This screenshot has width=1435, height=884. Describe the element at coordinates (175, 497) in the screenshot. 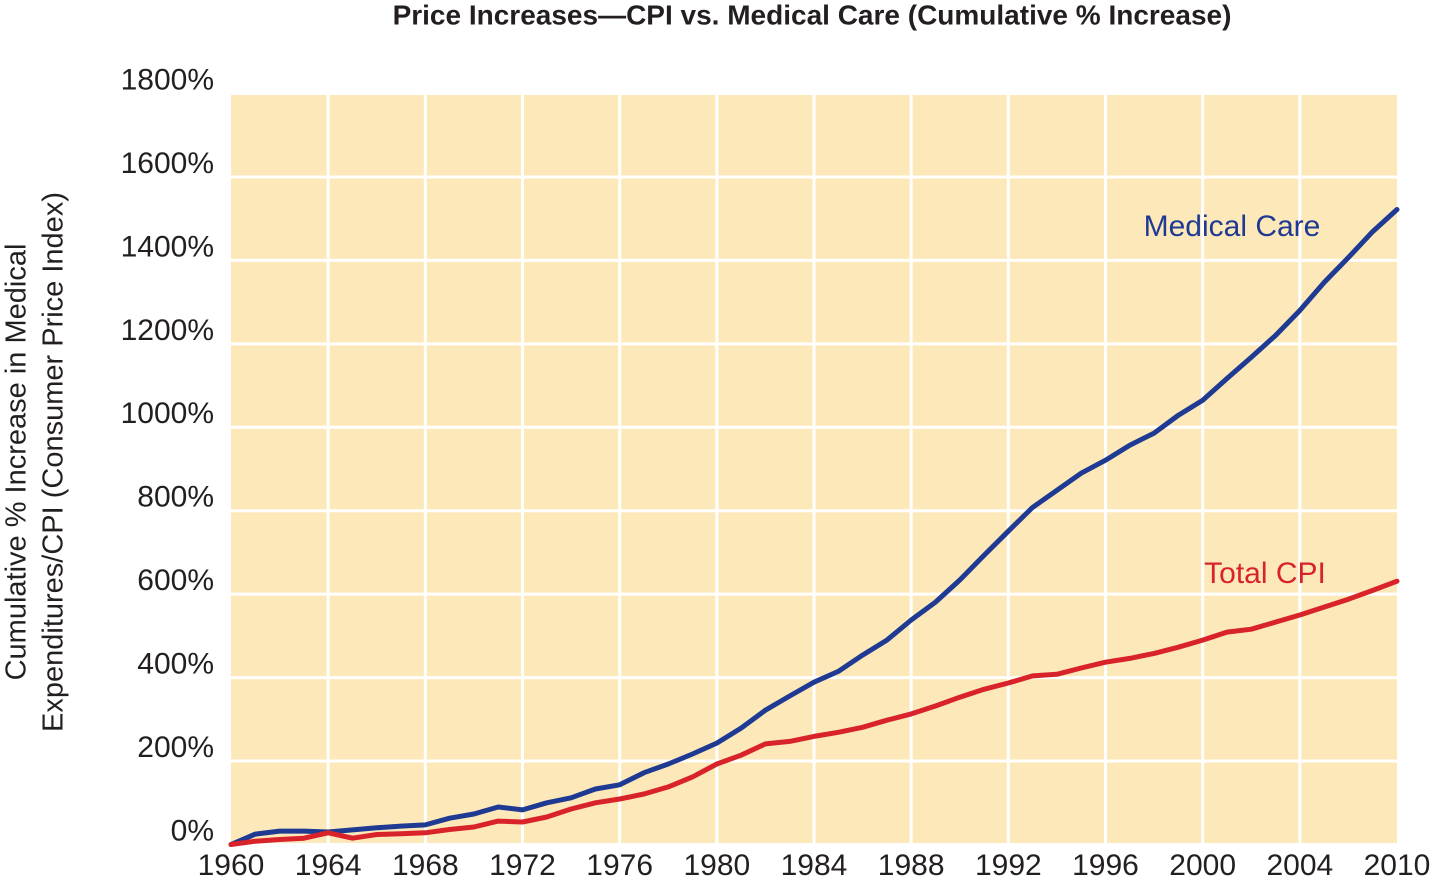

I see `y-tick-label: 800%` at that location.